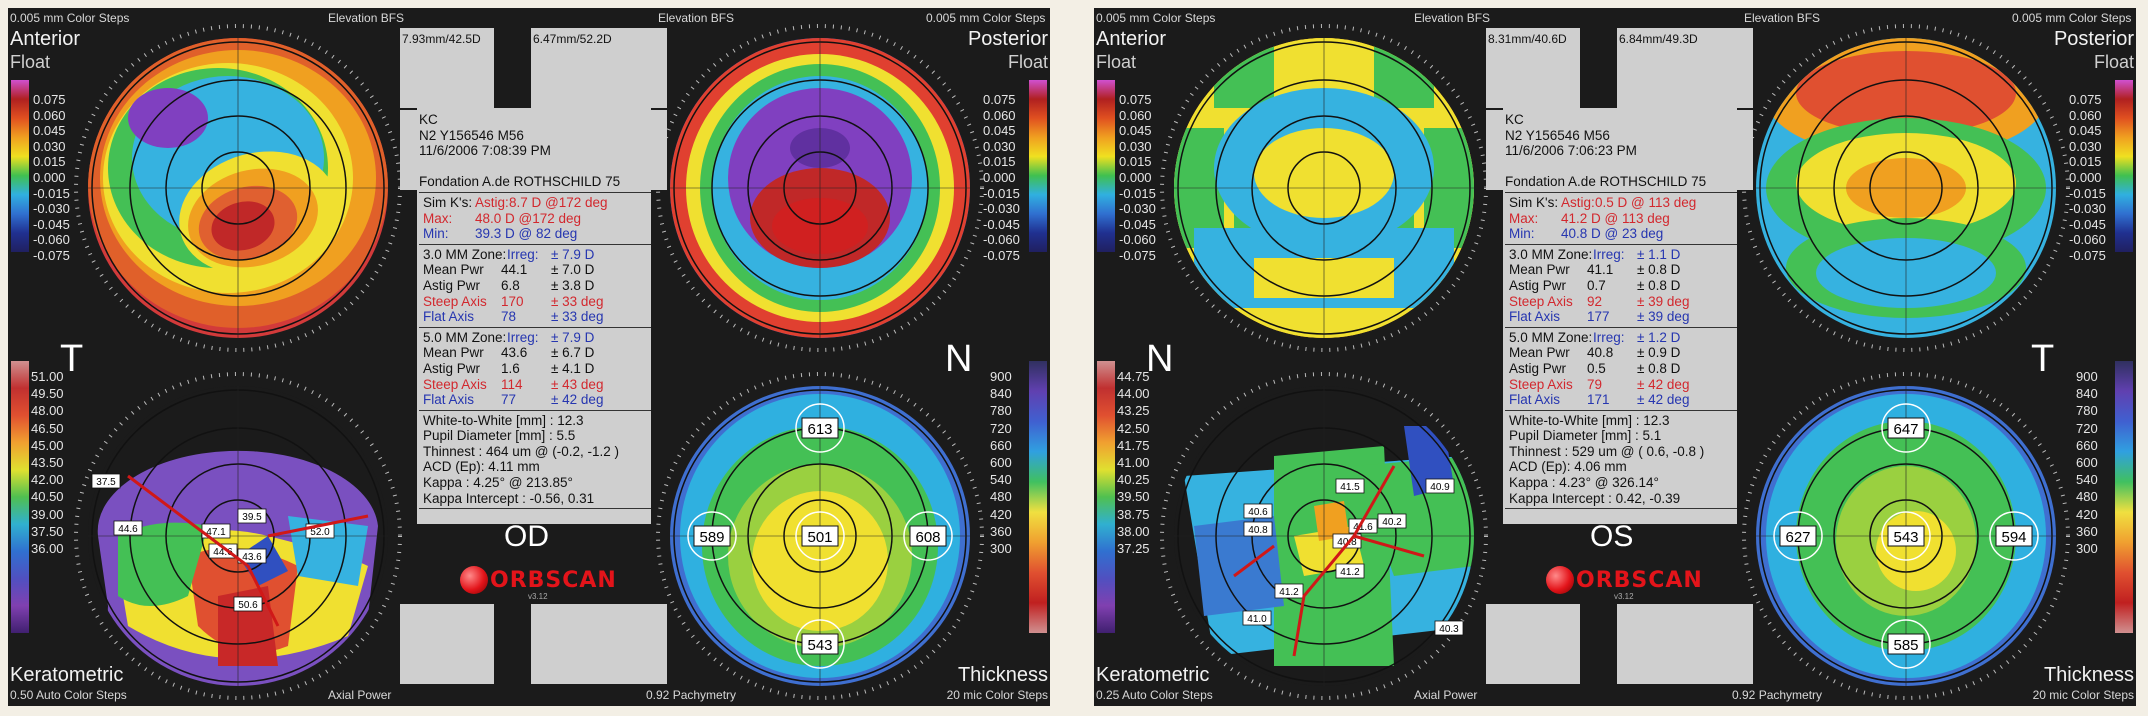 This screenshot has width=2148, height=716. What do you see at coordinates (1612, 536) in the screenshot?
I see `os-eye-label: OS` at bounding box center [1612, 536].